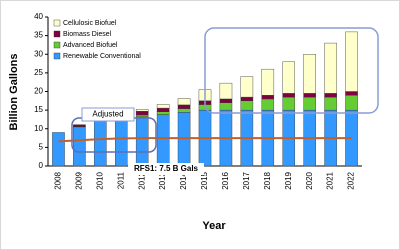  Describe the element at coordinates (120, 180) in the screenshot. I see `x-tick-label: 2011` at that location.